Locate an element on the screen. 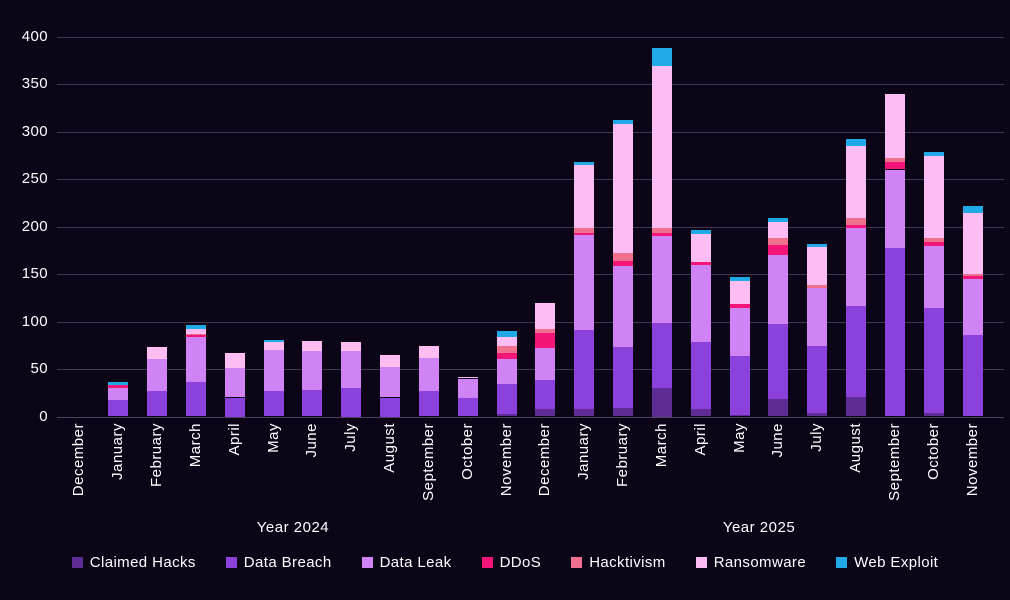  legend-item-claimed-hacks: Claimed Hacks is located at coordinates (133, 562).